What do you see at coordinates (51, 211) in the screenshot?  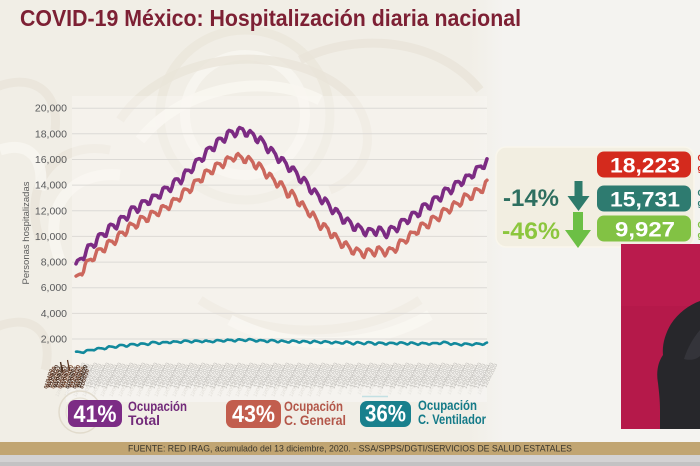 I see `svg-text: 12,000` at bounding box center [51, 211].